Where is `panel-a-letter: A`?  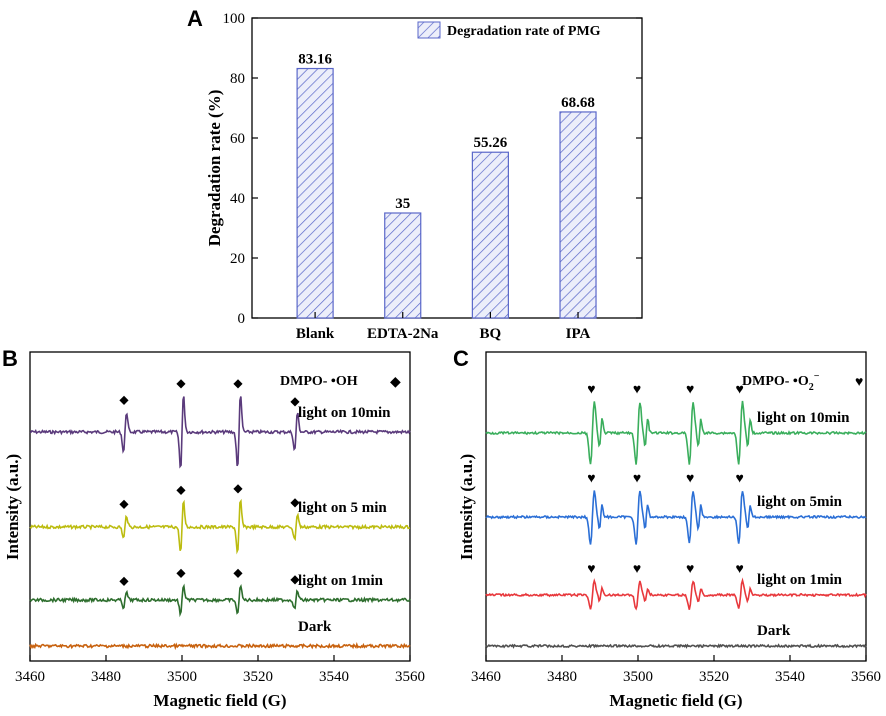
panel-a-letter: A is located at coordinates (195, 18).